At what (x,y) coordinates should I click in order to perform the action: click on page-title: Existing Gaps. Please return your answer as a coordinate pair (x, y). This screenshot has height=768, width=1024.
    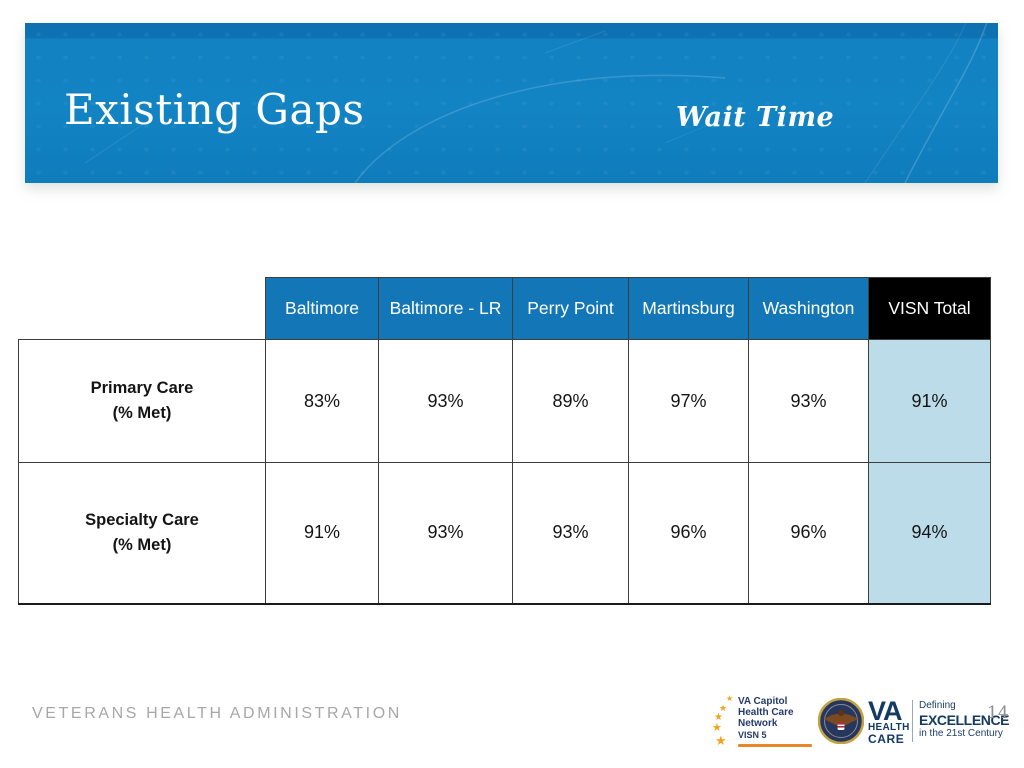
    Looking at the image, I should click on (214, 109).